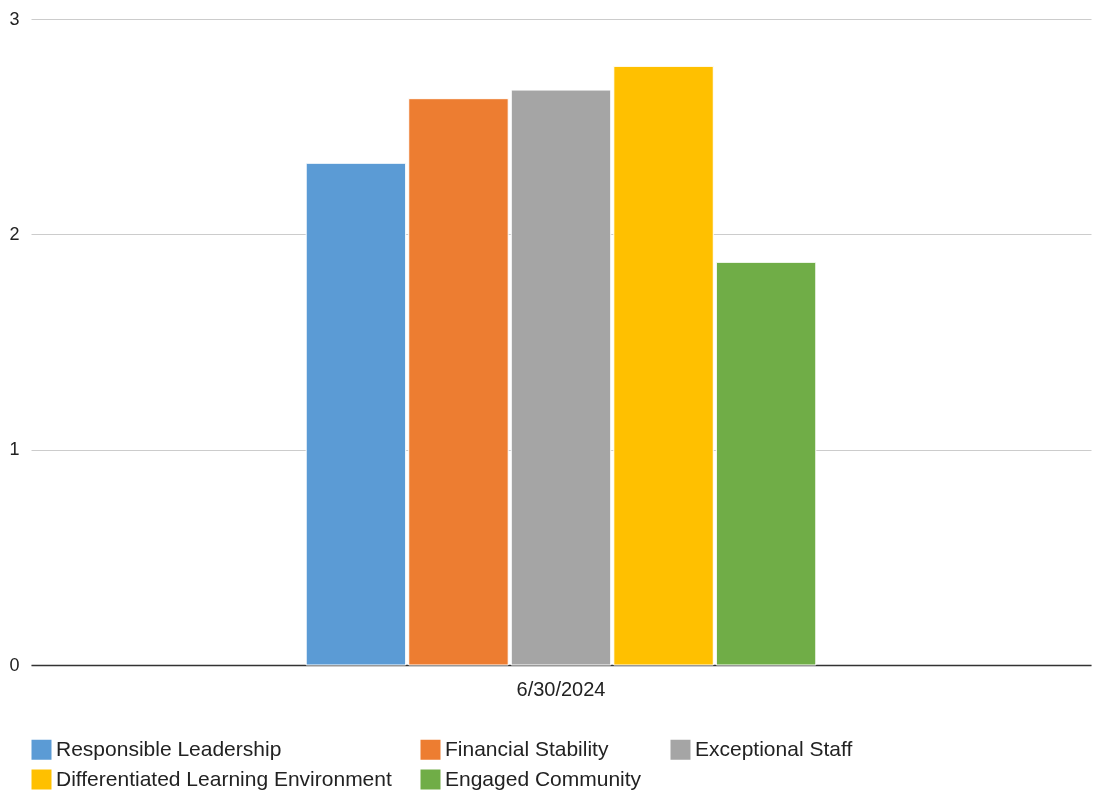 This screenshot has height=809, width=1103. Describe the element at coordinates (169, 748) in the screenshot. I see `legend-label: Responsible Leadership` at that location.